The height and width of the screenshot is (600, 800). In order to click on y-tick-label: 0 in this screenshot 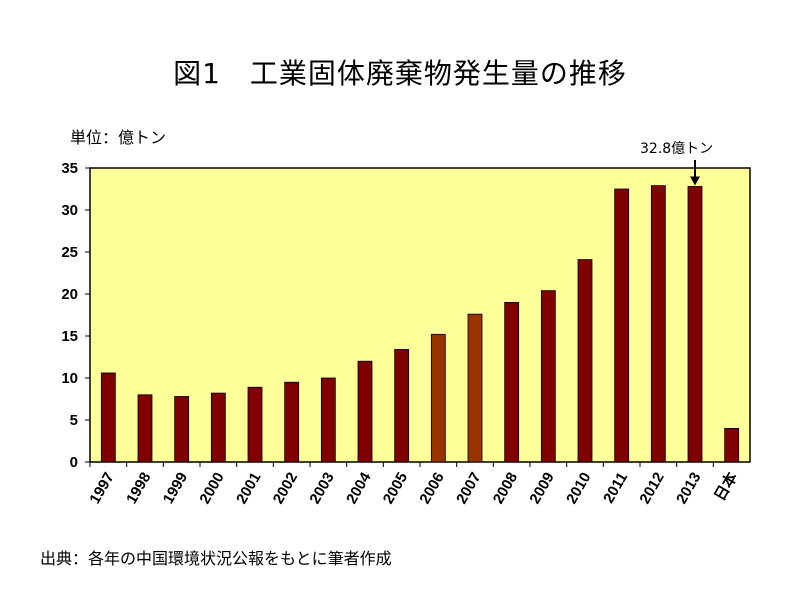, I will do `click(74, 462)`.